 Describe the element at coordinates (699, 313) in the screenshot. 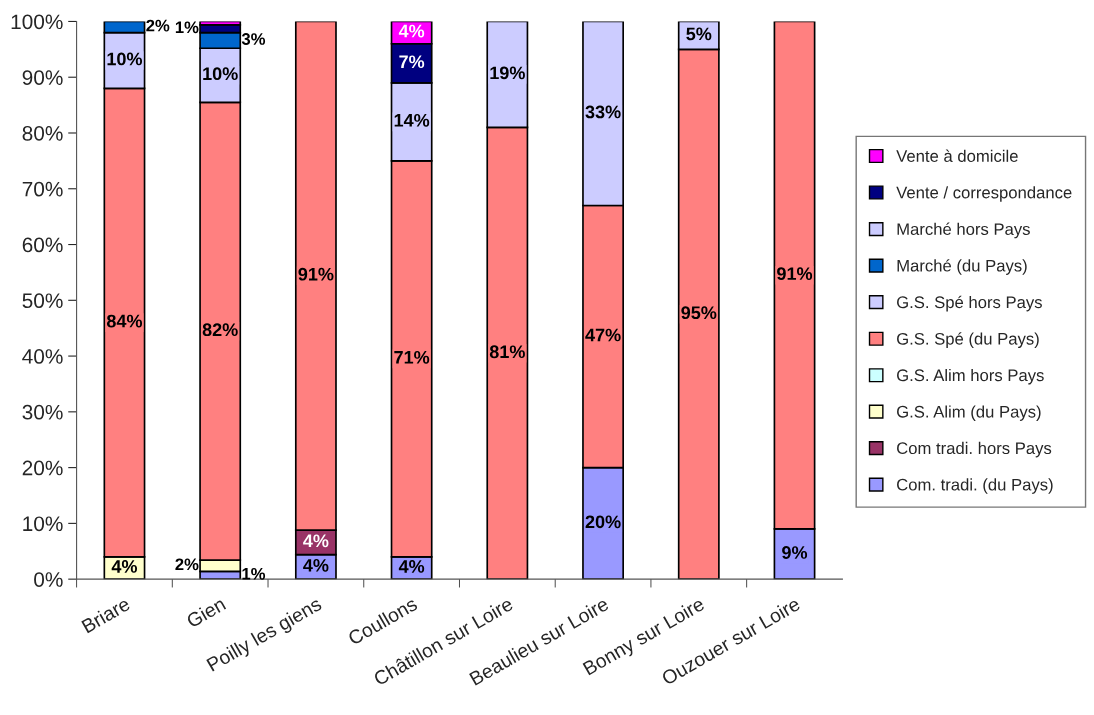

I see `data-label: 95%` at that location.